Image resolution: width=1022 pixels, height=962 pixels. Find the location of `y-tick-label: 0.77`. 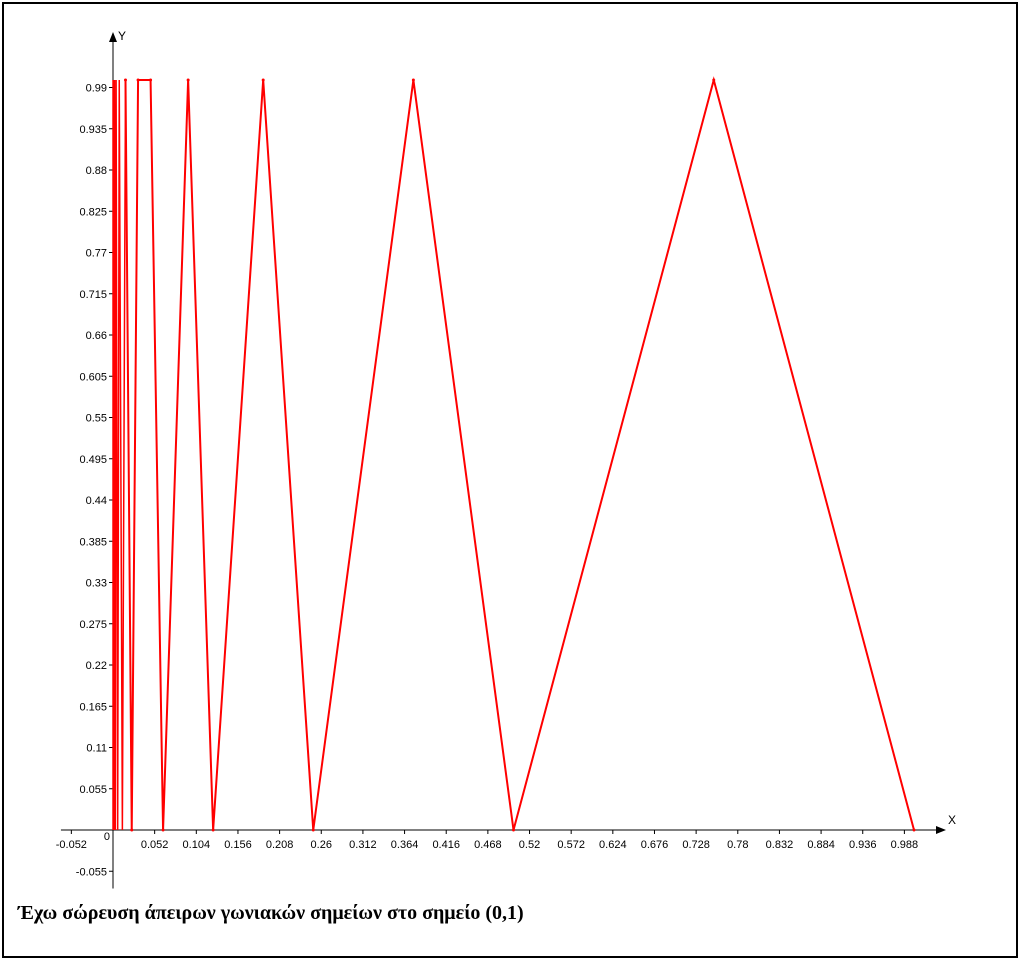

y-tick-label: 0.77 is located at coordinates (96, 254).